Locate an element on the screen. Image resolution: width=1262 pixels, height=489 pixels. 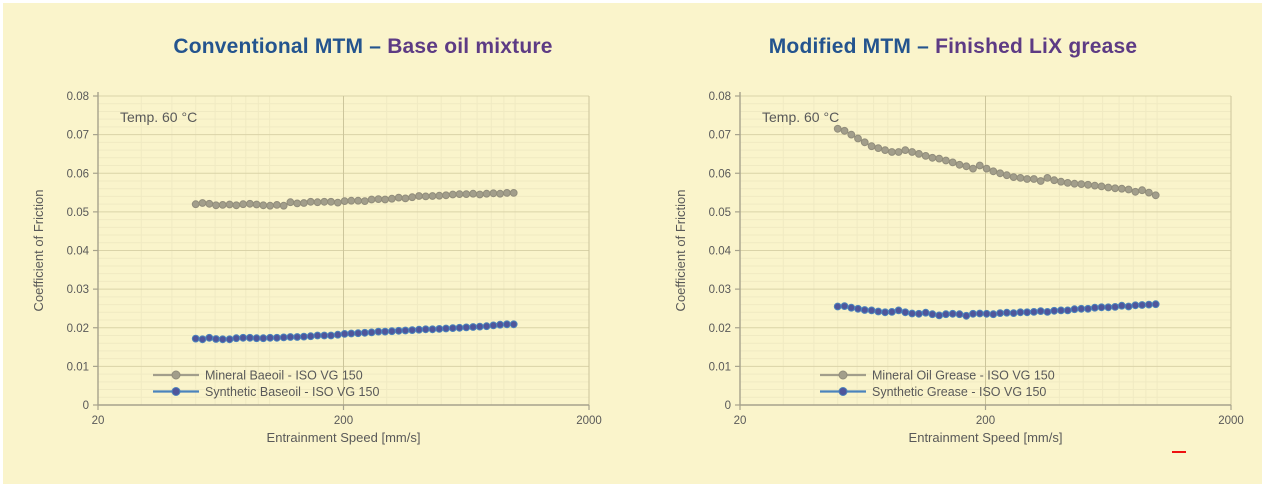
chart-text: 0.04 is located at coordinates (720, 252).